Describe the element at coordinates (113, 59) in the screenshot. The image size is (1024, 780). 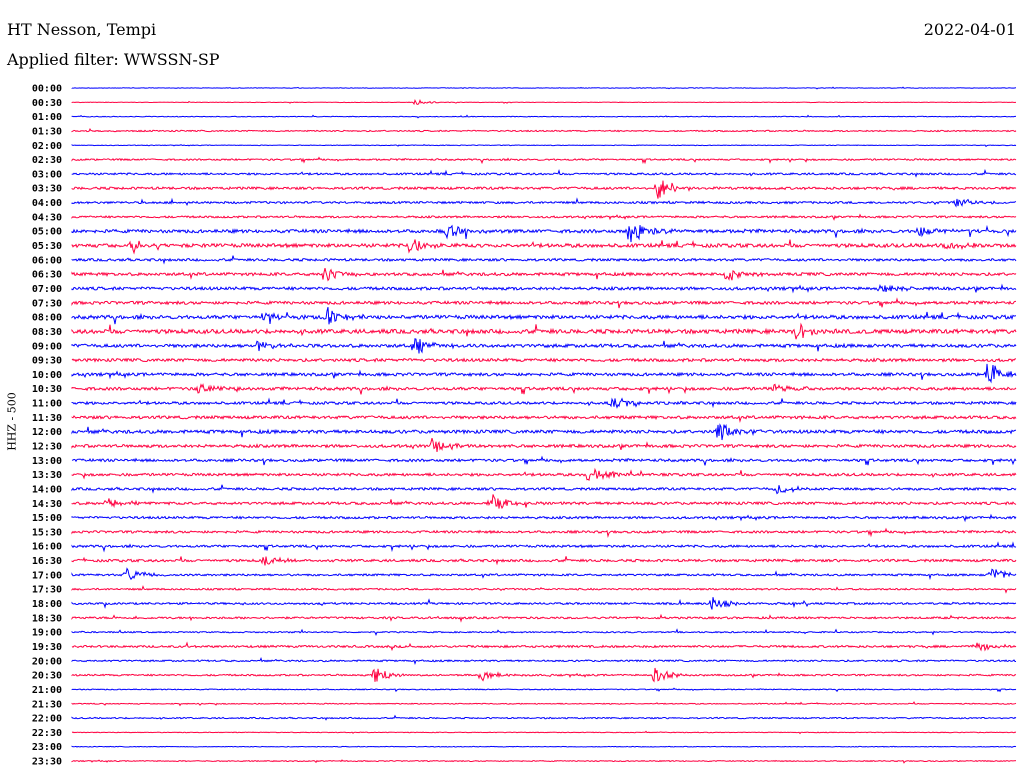
I see `filter-label: Applied filter: WWSSN-SP` at that location.